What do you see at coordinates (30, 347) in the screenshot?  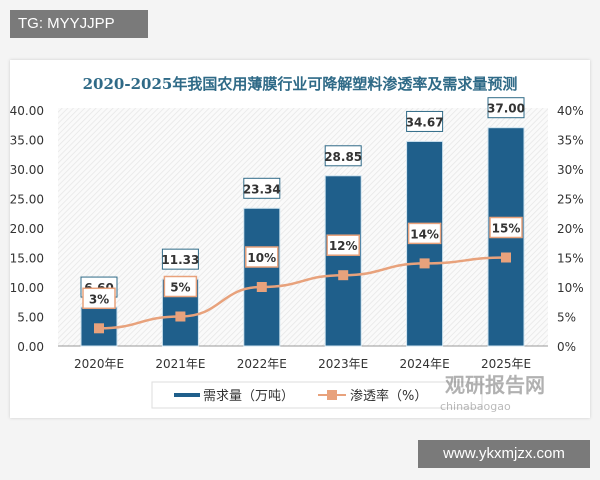 I see `left-tick-label: 0.00` at bounding box center [30, 347].